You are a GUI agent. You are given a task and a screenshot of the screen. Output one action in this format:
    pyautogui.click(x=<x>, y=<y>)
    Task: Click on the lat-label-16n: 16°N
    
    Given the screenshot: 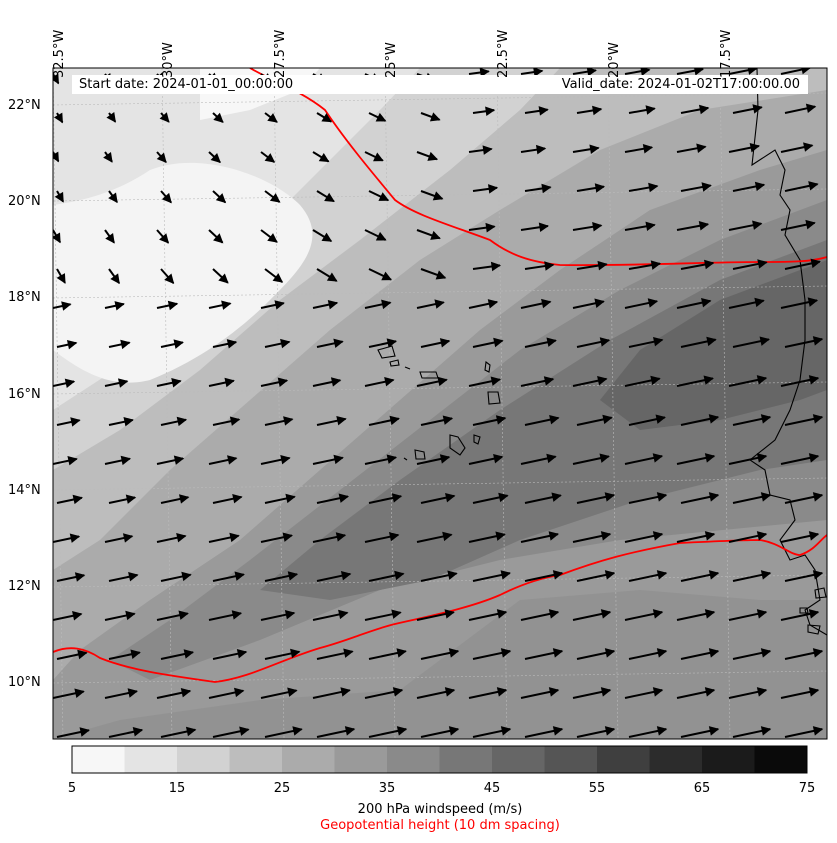 What is the action you would take?
    pyautogui.click(x=24, y=394)
    